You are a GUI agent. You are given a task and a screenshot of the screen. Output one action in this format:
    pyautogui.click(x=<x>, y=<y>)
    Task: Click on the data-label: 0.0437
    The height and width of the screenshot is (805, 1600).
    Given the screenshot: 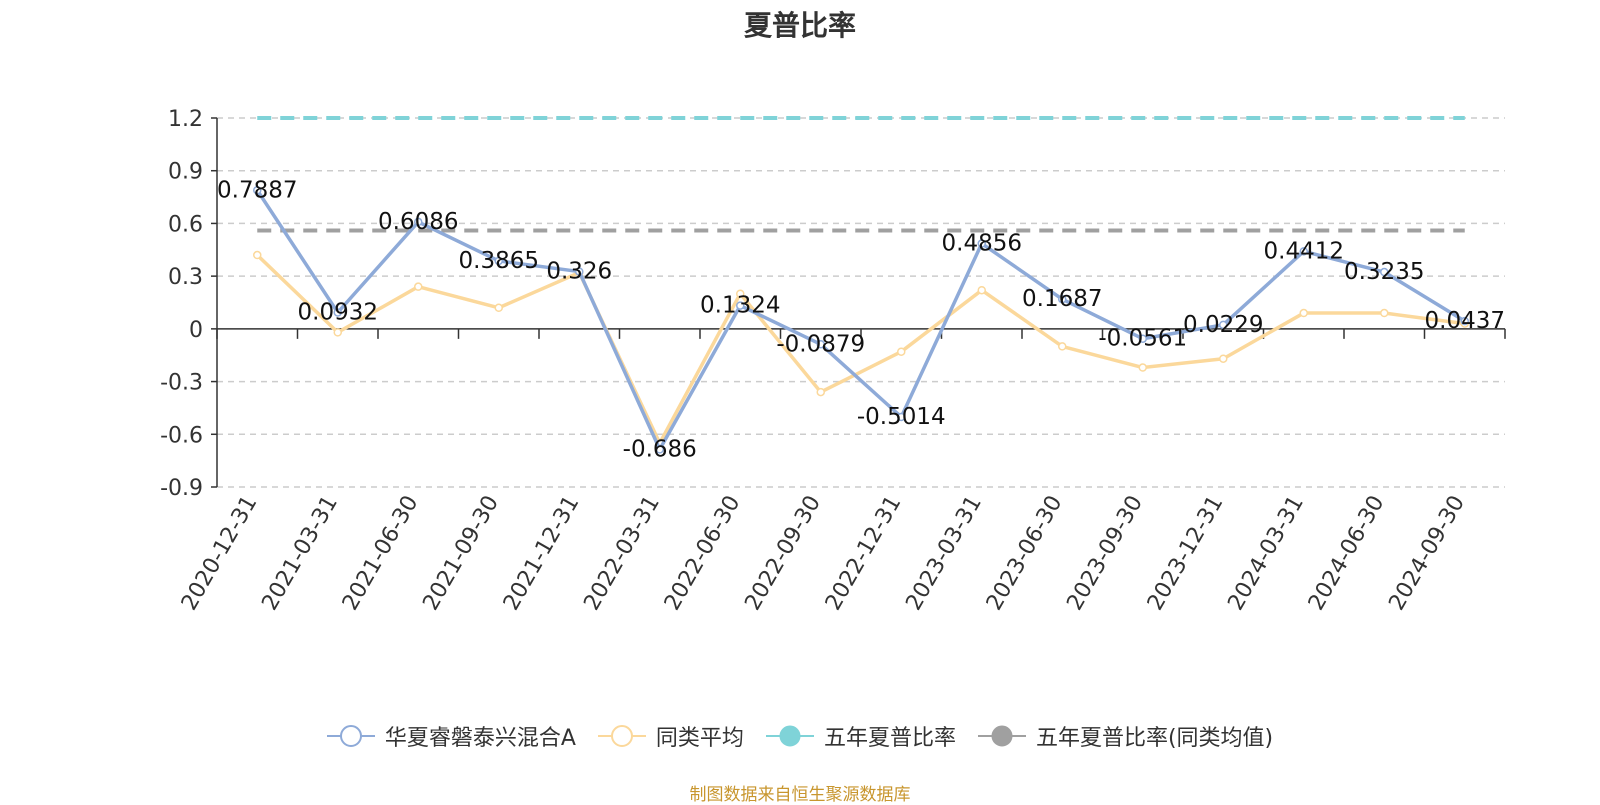 What is the action you would take?
    pyautogui.click(x=1465, y=321)
    